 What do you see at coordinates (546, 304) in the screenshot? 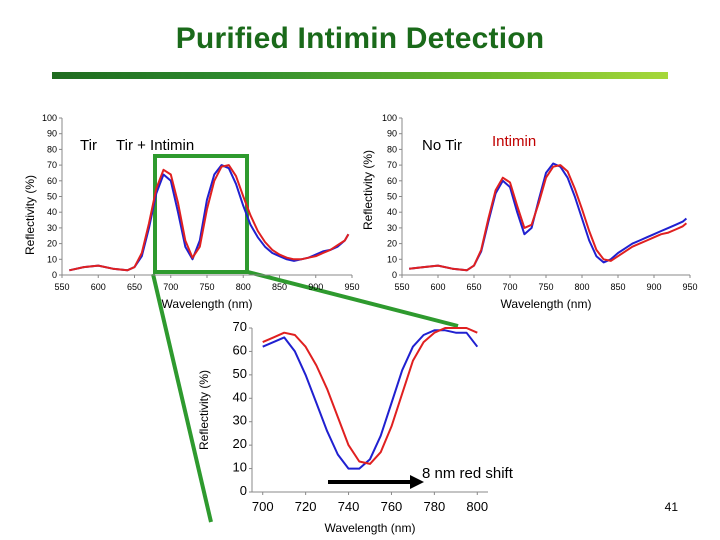
I see `right-x-axis-label: Wavelength (nm)` at bounding box center [546, 304].